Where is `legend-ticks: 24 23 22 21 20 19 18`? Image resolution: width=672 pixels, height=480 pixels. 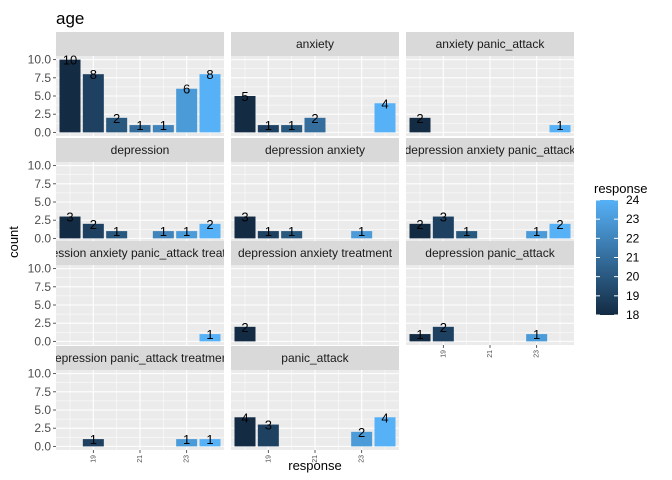
legend-ticks: 24 23 22 21 20 19 18 is located at coordinates (618, 257).